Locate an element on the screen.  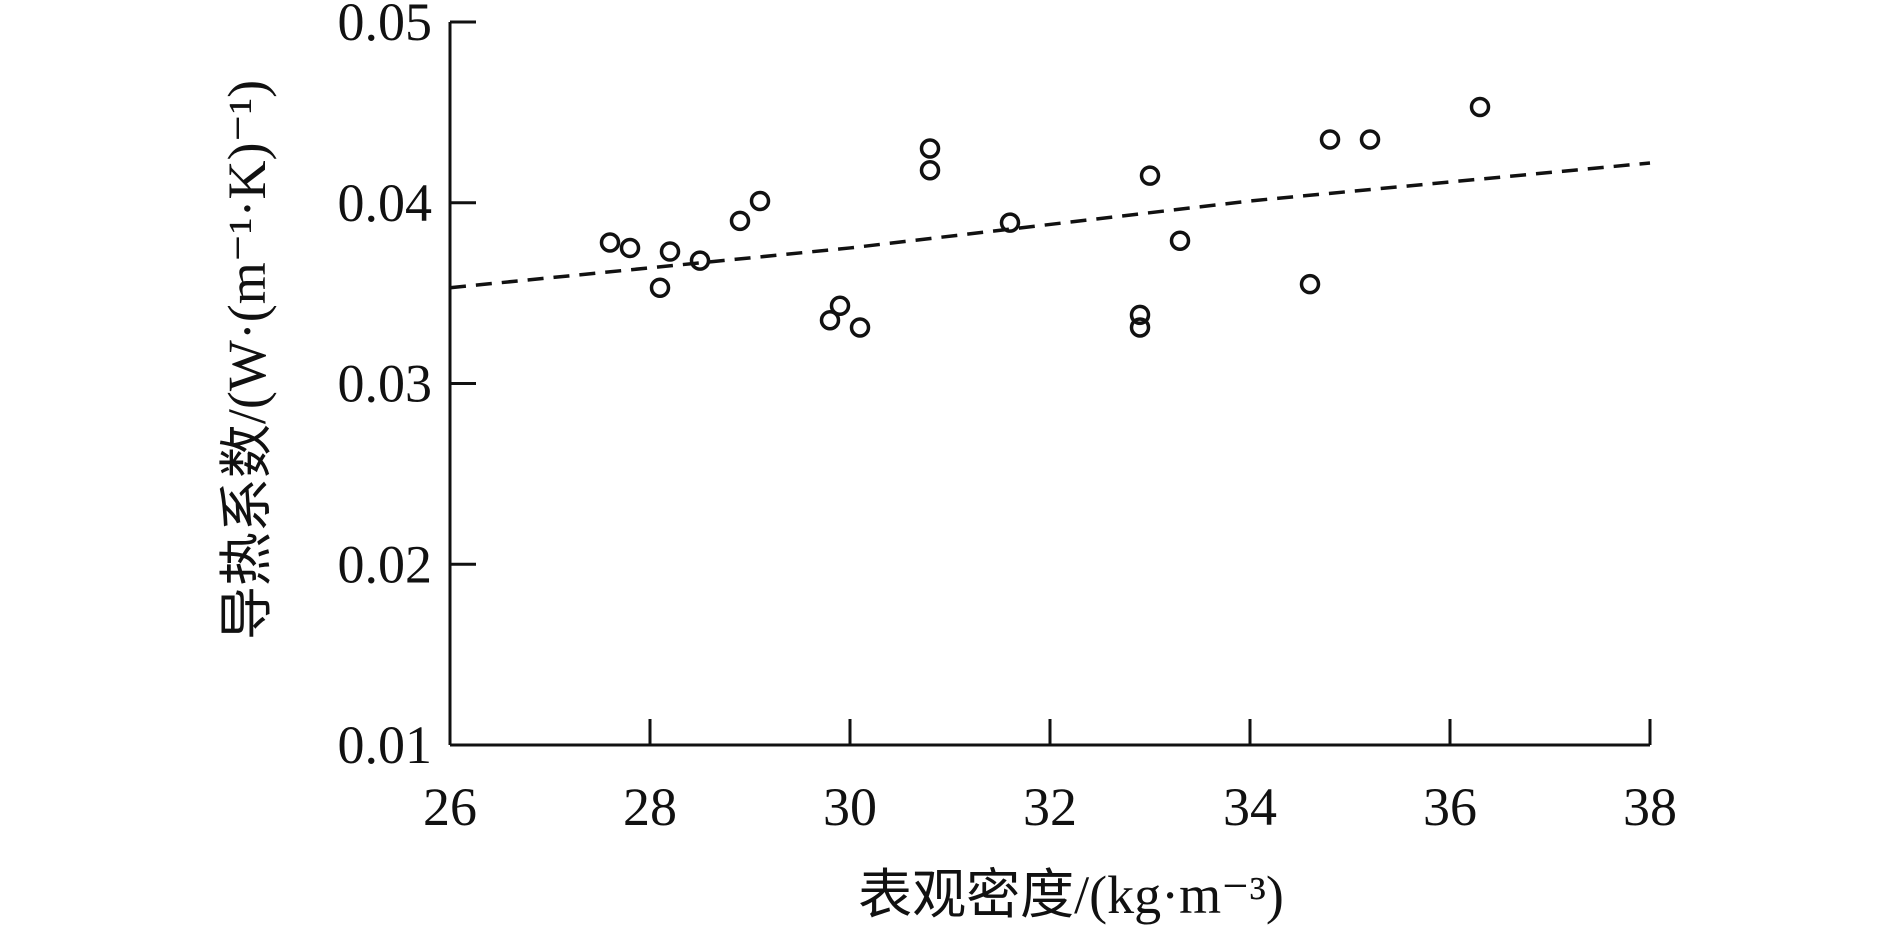
x-axis-ticks: 26 28 30 32 34 36 38 is located at coordinates (1050, 778).